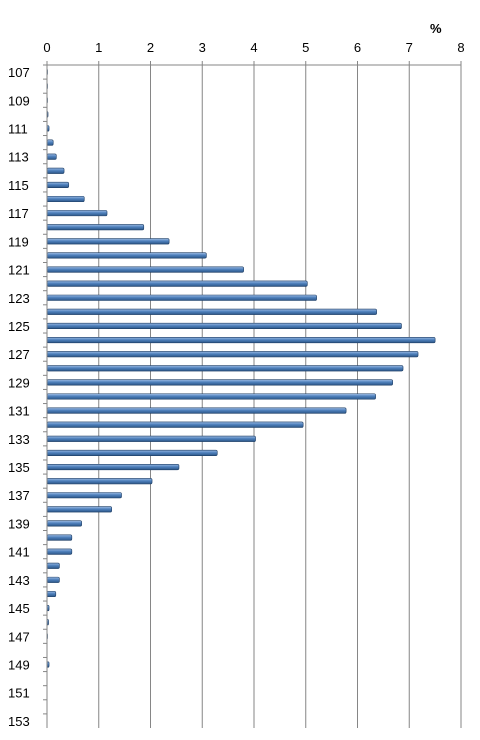 This screenshot has height=740, width=480. I want to click on y-tick-label-121: 121, so click(19, 270).